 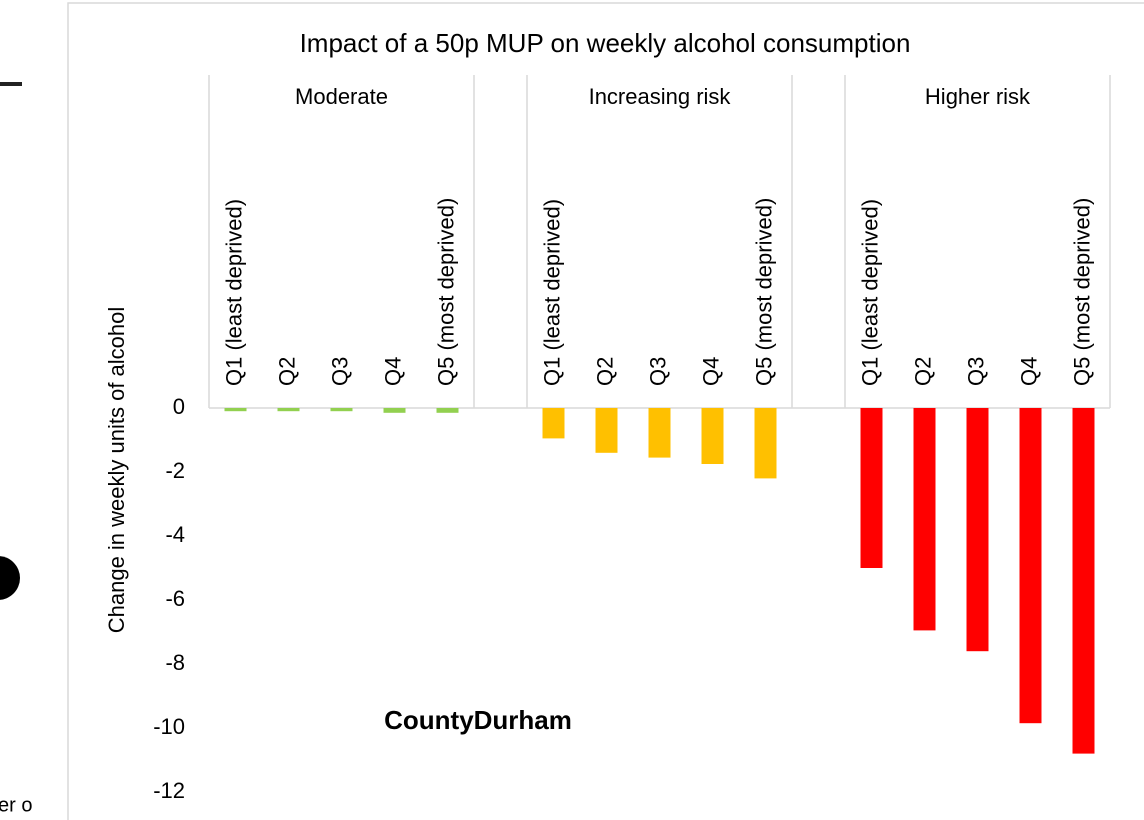 I want to click on y-axis-label: Change in weekly units of alcohol, so click(x=116, y=470).